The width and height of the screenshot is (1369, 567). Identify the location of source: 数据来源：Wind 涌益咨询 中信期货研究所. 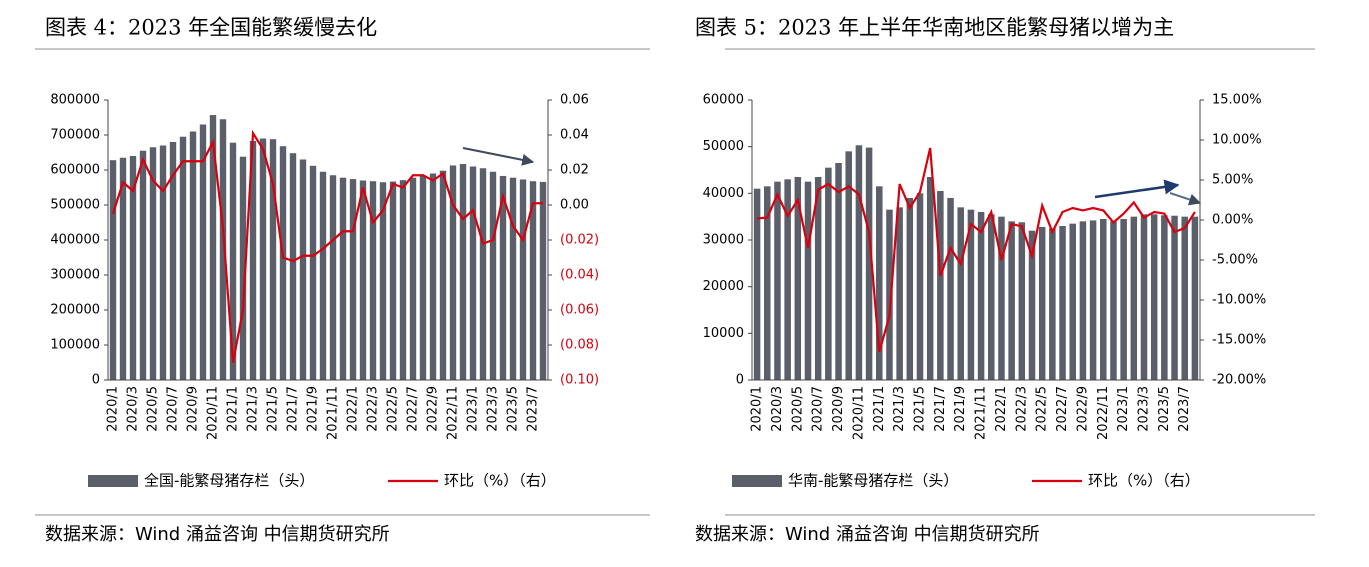
(217, 534).